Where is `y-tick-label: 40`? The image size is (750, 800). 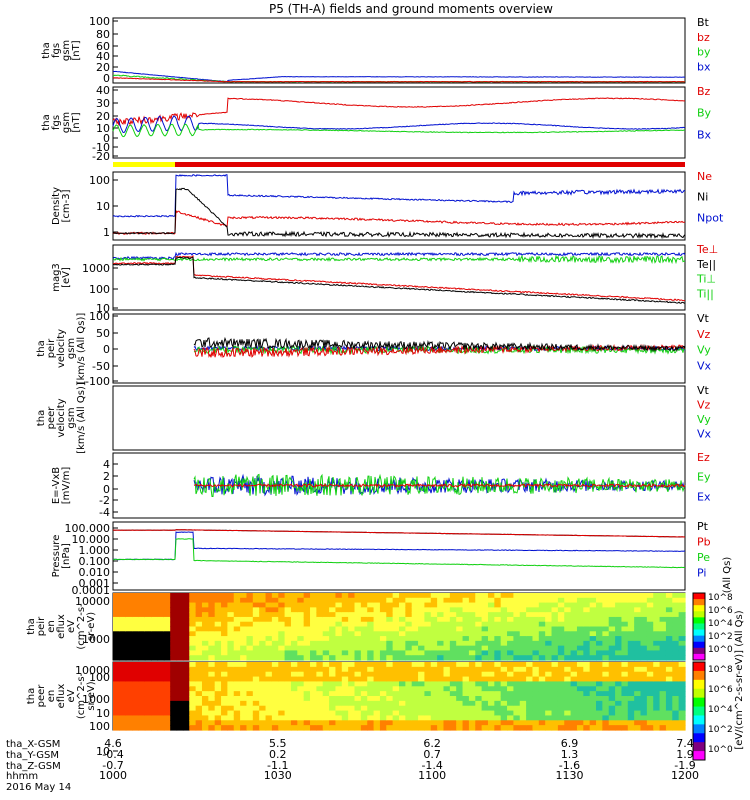 y-tick-label: 40 is located at coordinates (103, 90).